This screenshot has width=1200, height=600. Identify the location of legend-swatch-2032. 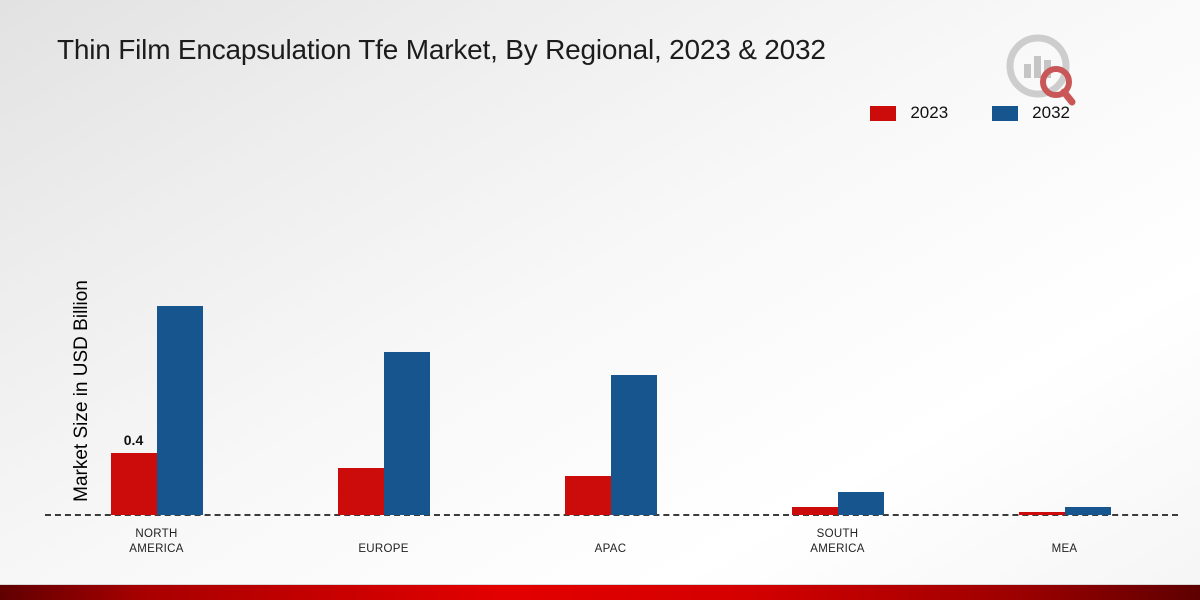
(1005, 113).